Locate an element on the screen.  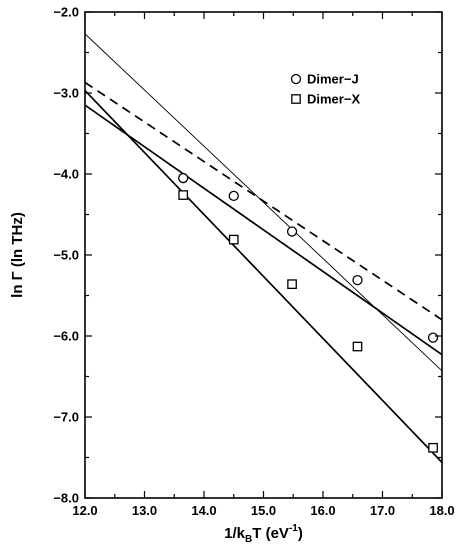
x-tick-label: 18.0 is located at coordinates (441, 510).